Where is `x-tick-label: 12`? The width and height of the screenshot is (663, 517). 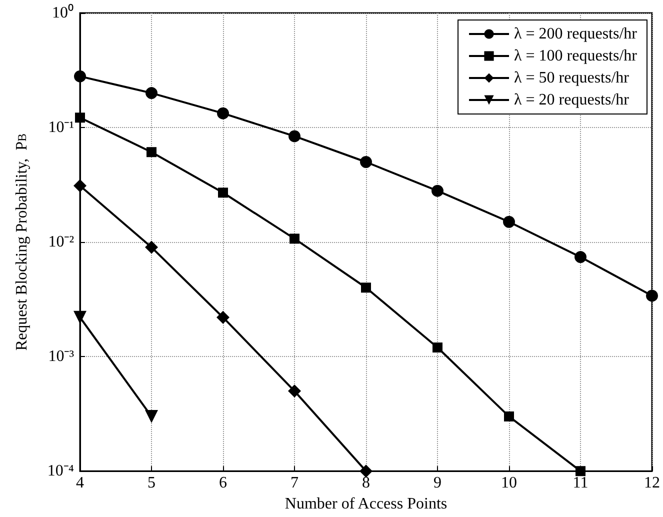
x-tick-label: 12 is located at coordinates (652, 483).